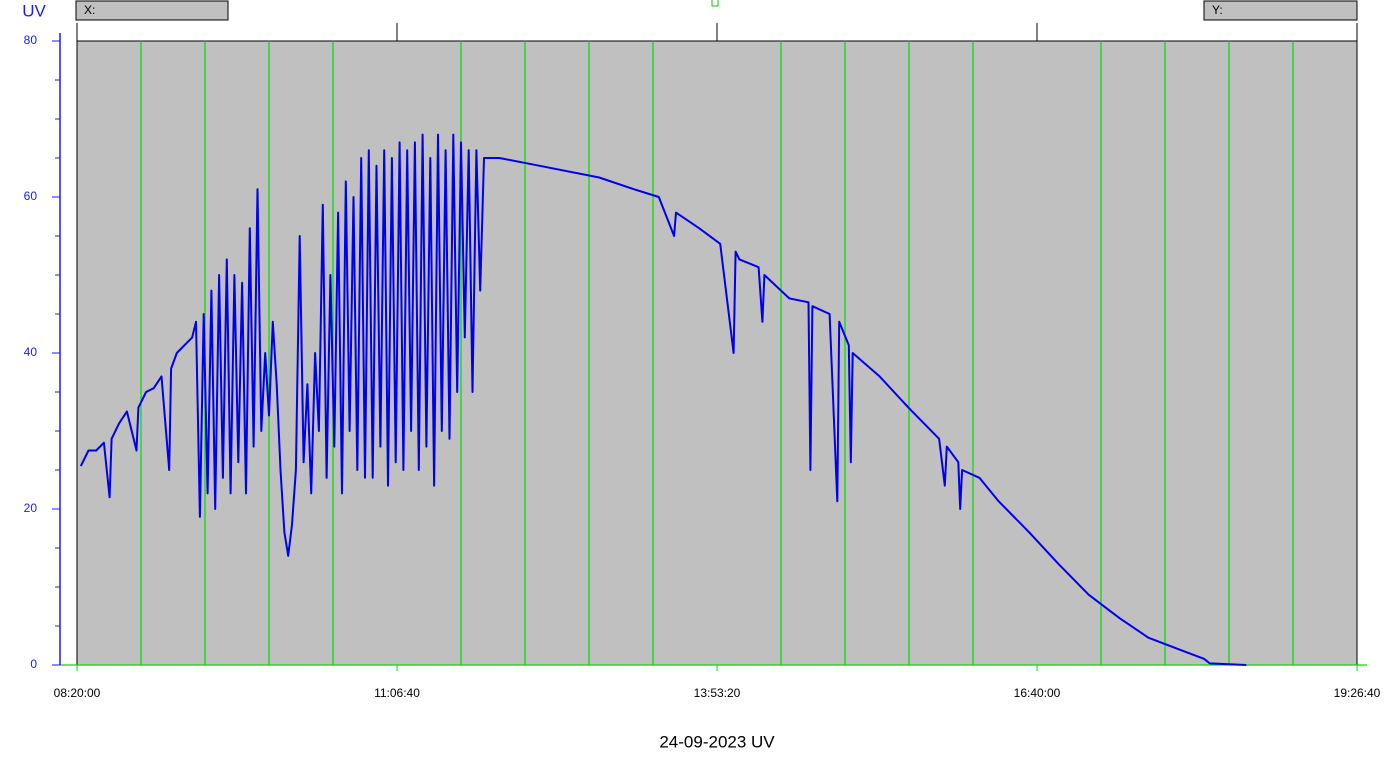 Image resolution: width=1397 pixels, height=757 pixels. Describe the element at coordinates (77, 693) in the screenshot. I see `x-tick-label: 08:20:00` at that location.